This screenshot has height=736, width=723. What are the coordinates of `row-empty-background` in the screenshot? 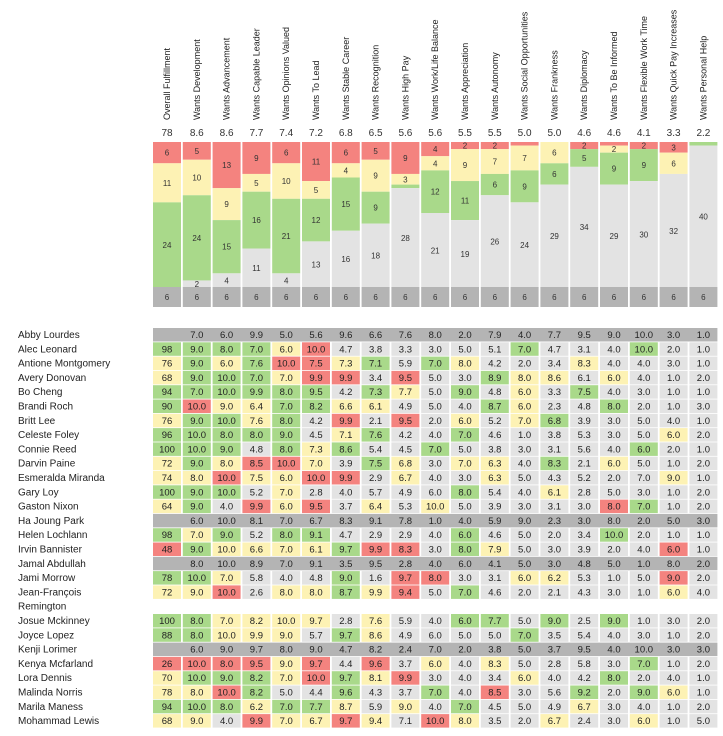 It's located at (435, 335).